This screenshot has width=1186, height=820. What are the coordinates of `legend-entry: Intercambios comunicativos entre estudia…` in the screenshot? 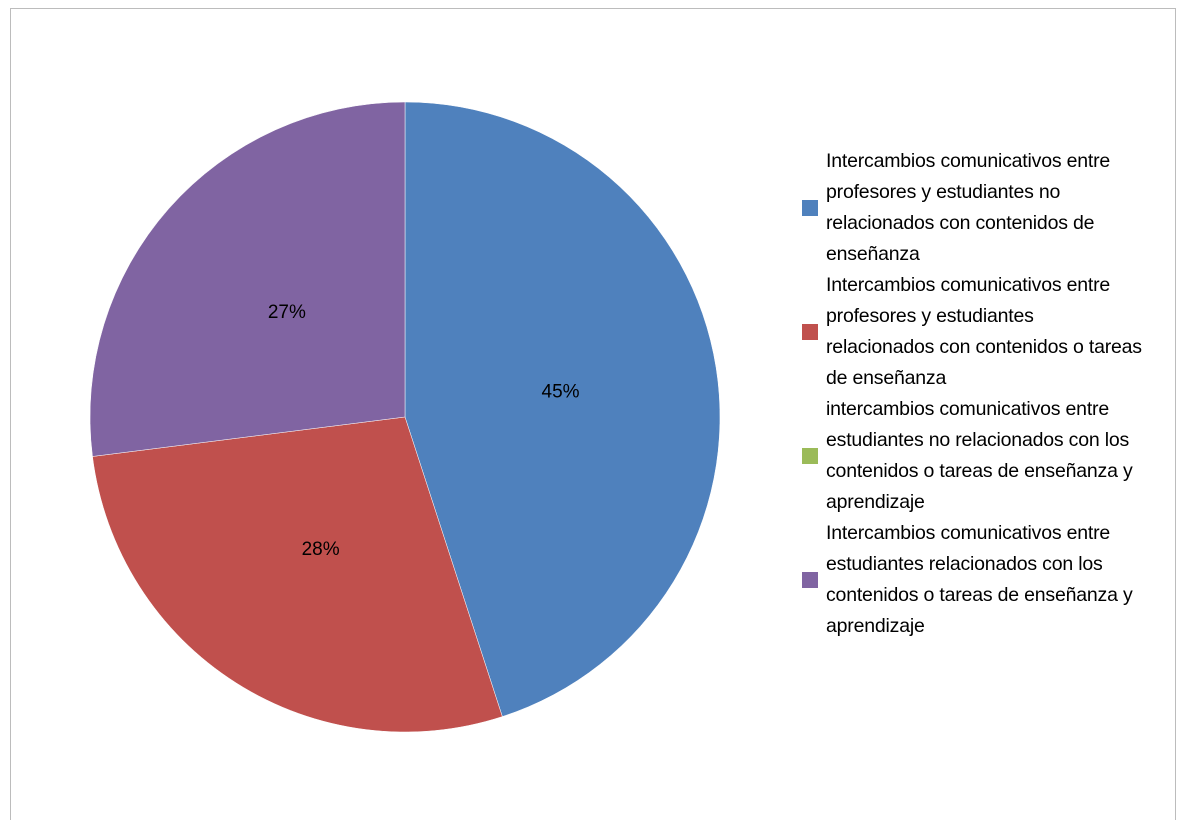 It's located at (974, 580).